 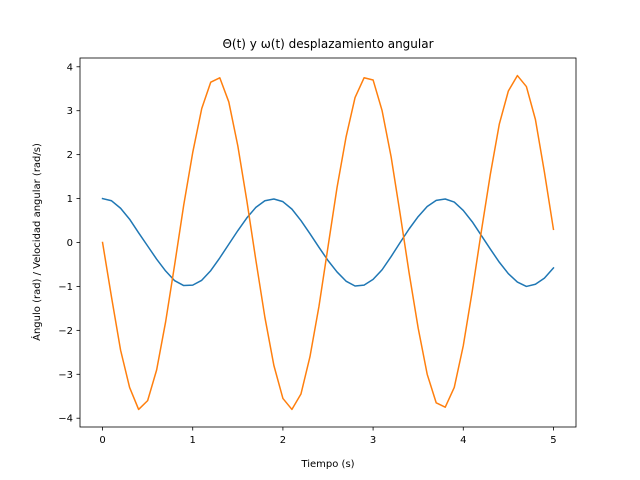 What do you see at coordinates (553, 440) in the screenshot?
I see `x-tick-label: 5` at bounding box center [553, 440].